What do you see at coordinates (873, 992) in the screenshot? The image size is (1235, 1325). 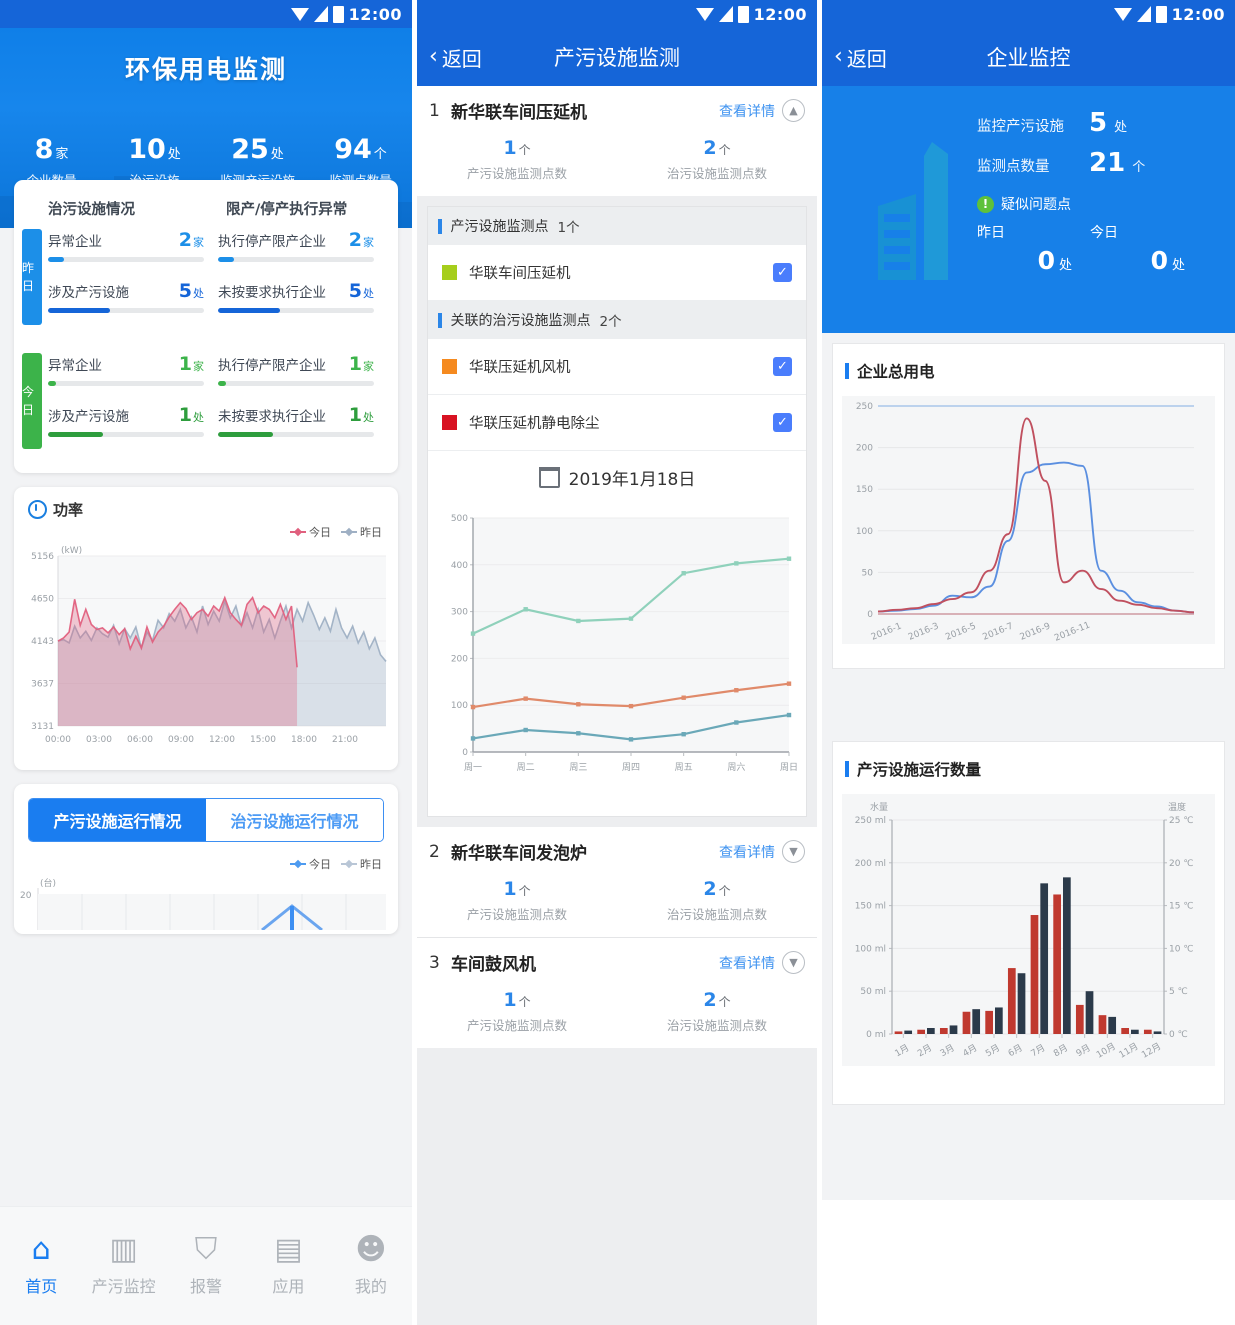 I see `svg-text: 50 ml` at bounding box center [873, 992].